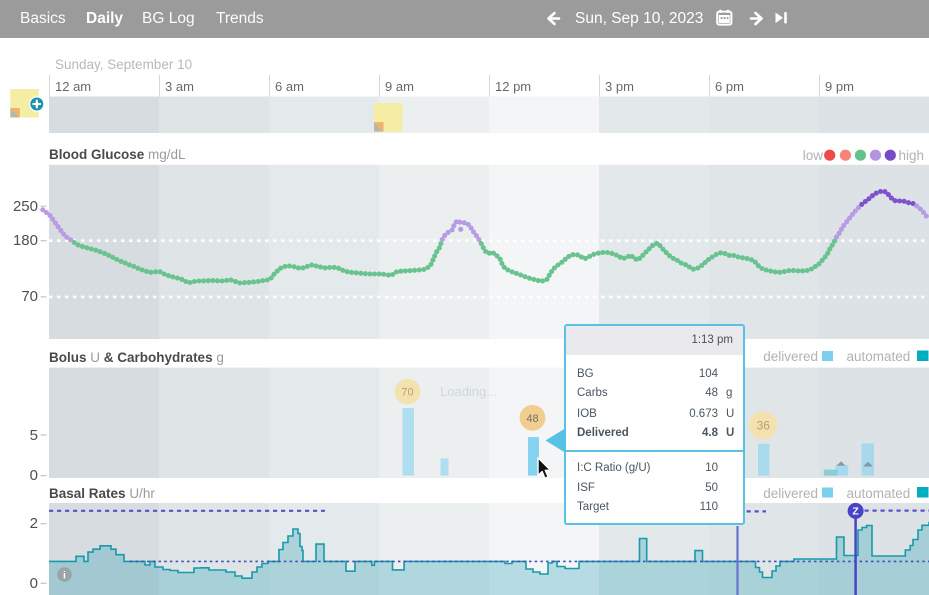 The height and width of the screenshot is (595, 929). What do you see at coordinates (764, 426) in the screenshot?
I see `svg-text: 36` at bounding box center [764, 426].